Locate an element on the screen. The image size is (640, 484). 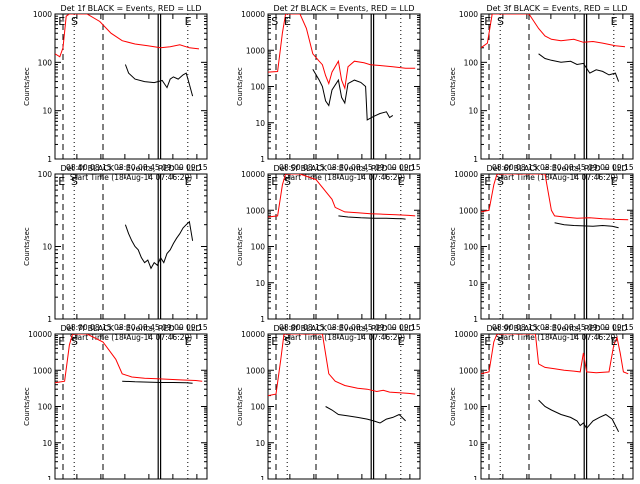
panel-title: Det 6f BLACK = Events, RED = LLD is located at coordinates (556, 168).